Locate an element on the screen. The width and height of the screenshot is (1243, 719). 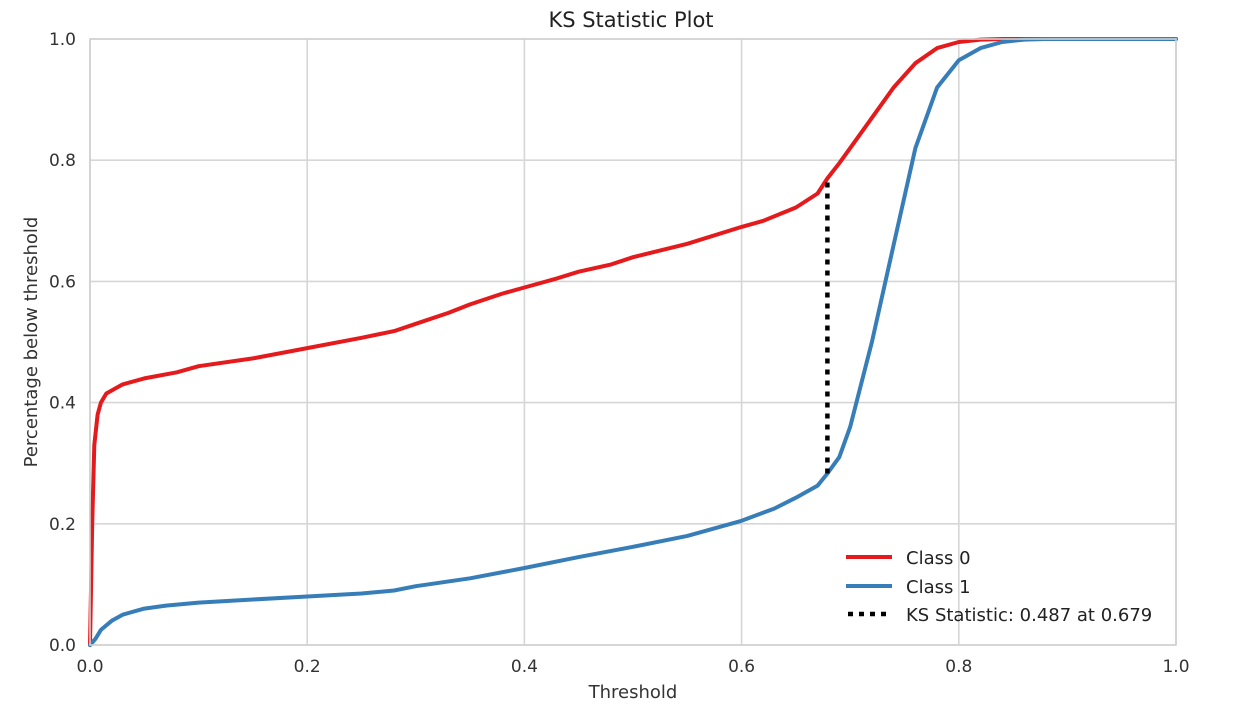
chart-title: KS Statistic Plot is located at coordinates (630, 20).